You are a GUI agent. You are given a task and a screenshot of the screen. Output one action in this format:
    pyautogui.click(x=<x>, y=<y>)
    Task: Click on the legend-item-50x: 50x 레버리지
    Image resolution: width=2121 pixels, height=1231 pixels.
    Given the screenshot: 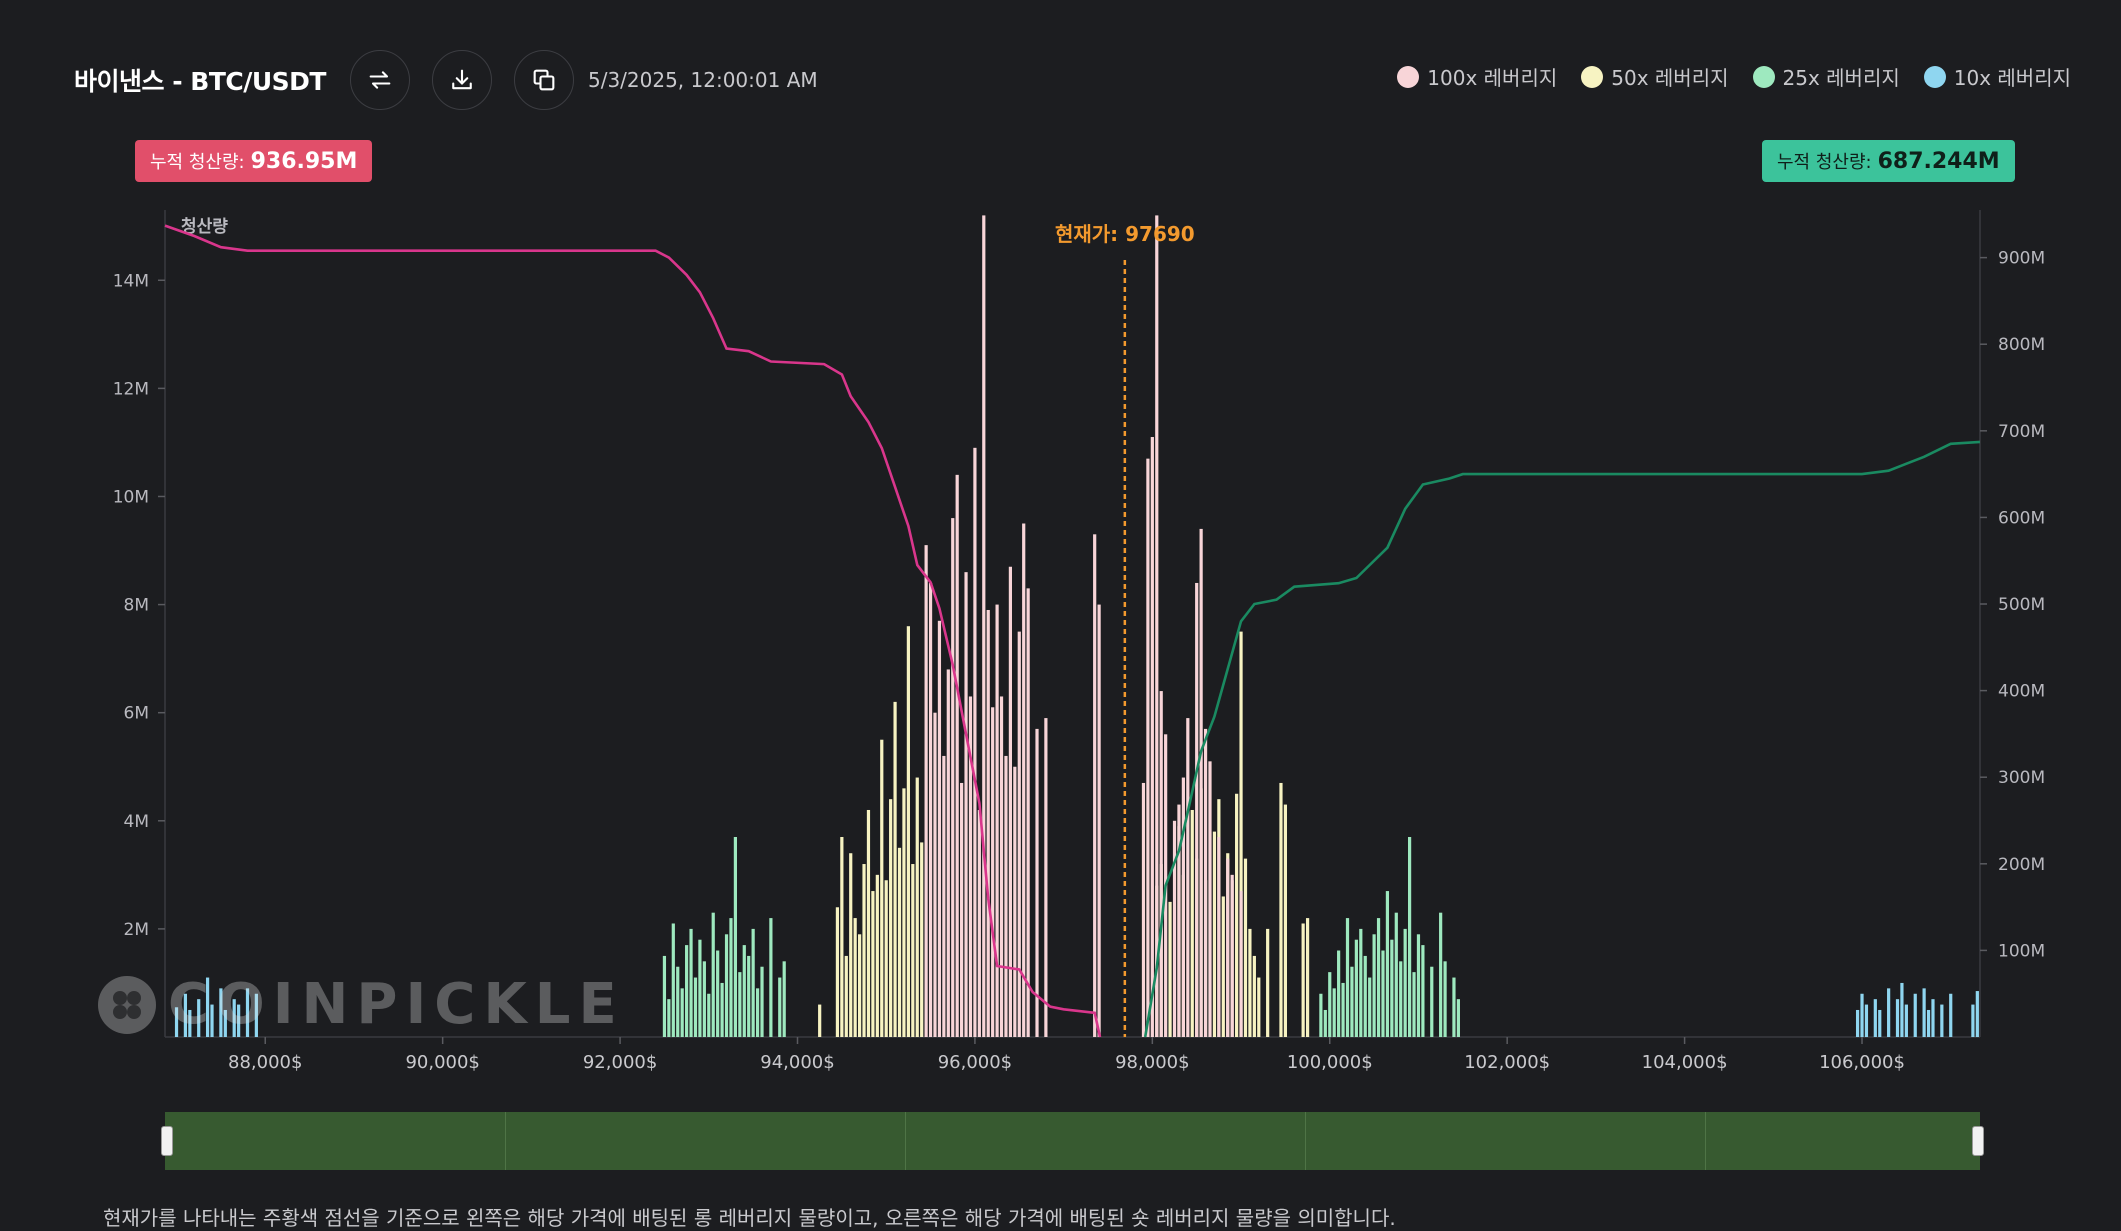 What is the action you would take?
    pyautogui.click(x=1655, y=76)
    